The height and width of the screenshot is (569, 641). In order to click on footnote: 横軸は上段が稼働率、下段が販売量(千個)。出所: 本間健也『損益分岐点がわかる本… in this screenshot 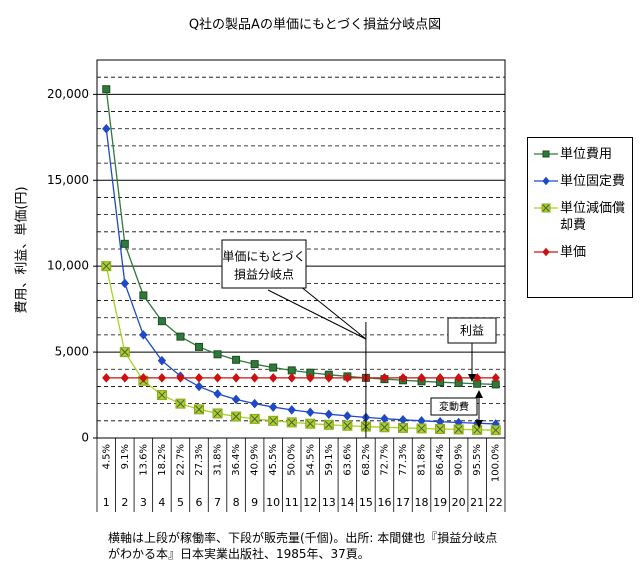, I will do `click(303, 546)`.